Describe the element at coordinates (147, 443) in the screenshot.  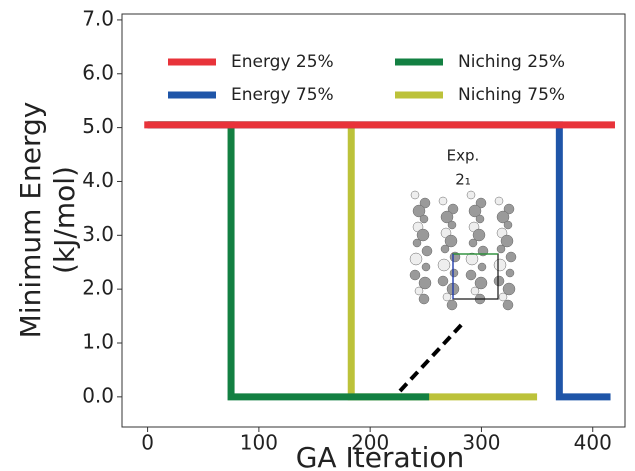
I see `x-tick-label: 0` at that location.